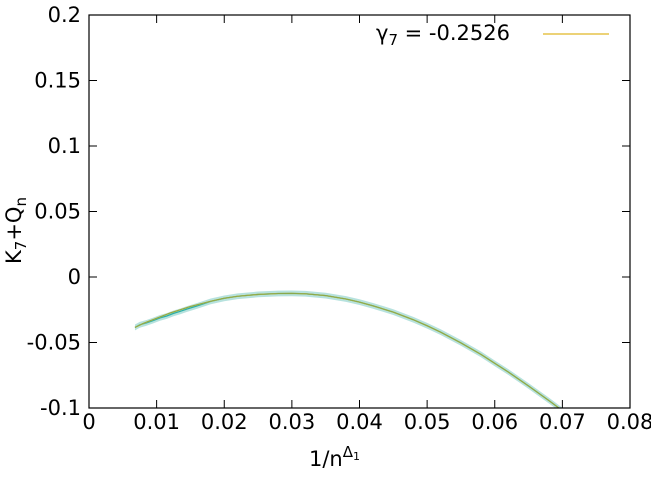 Image resolution: width=651 pixels, height=480 pixels. I want to click on y-axis-title-k-sub: 7, so click(21, 246).